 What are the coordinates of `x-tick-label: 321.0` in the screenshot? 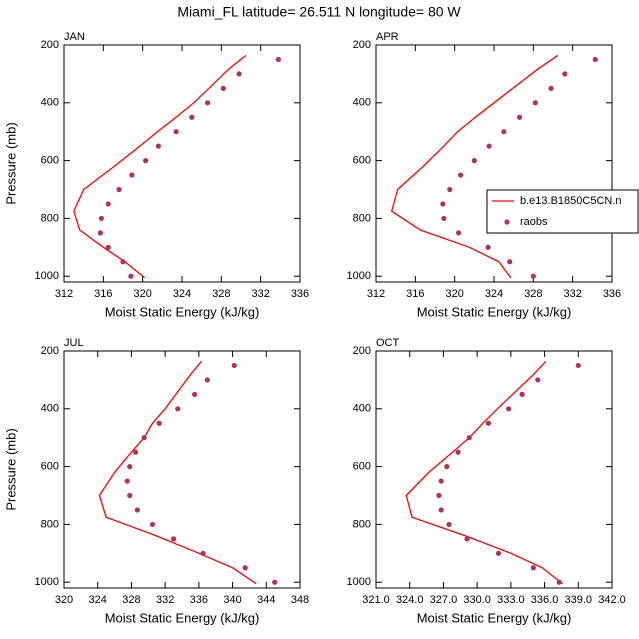 It's located at (376, 600).